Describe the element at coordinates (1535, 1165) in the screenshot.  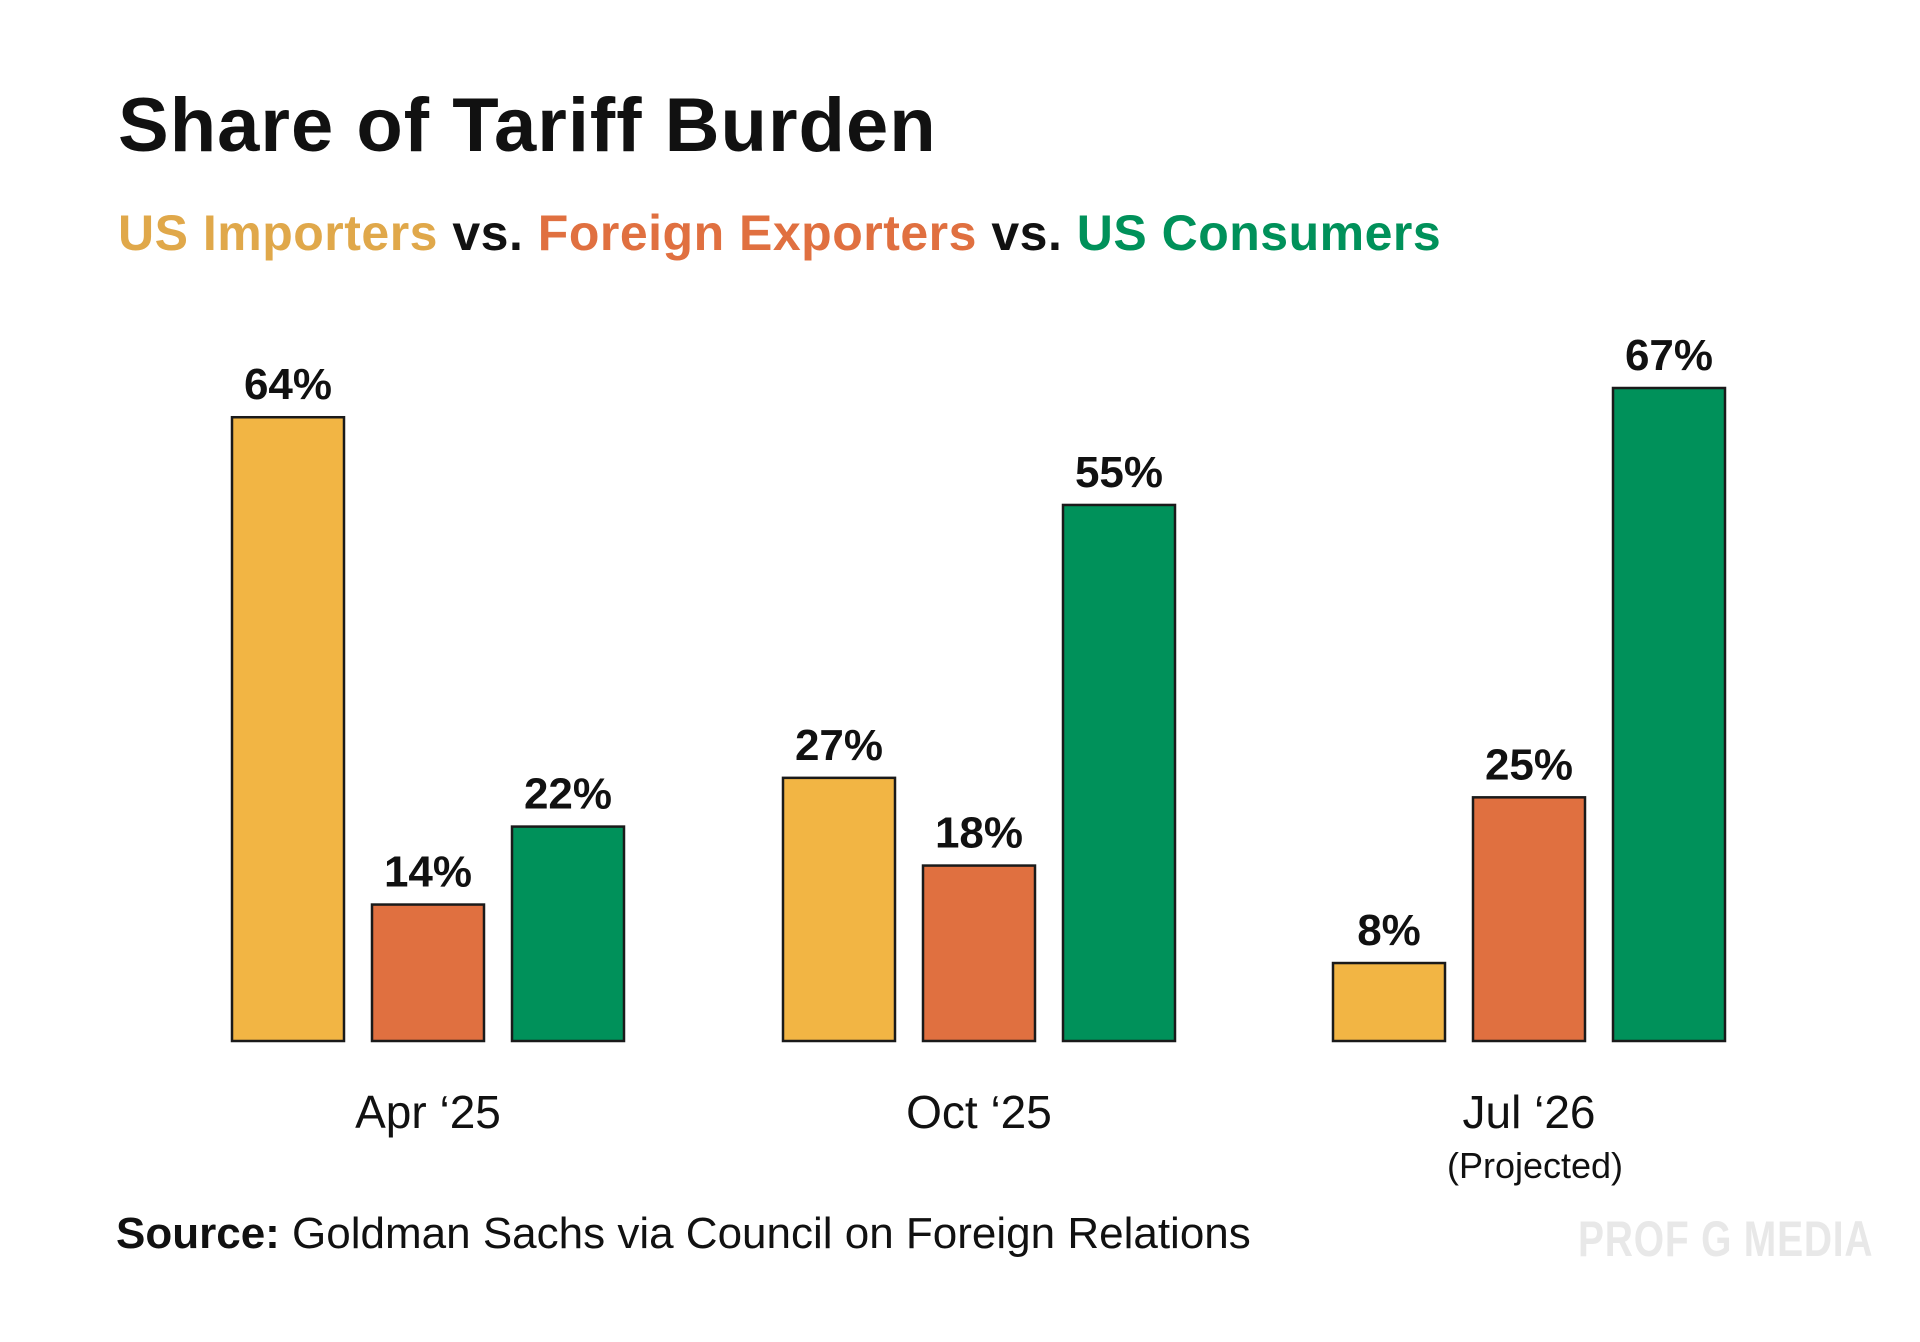
I see `category-note-jul-26: (Projected)` at that location.